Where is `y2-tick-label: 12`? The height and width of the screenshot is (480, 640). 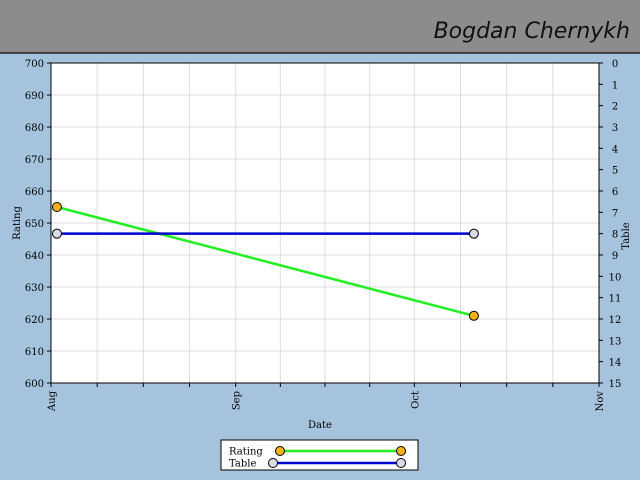
y2-tick-label: 12 is located at coordinates (615, 320).